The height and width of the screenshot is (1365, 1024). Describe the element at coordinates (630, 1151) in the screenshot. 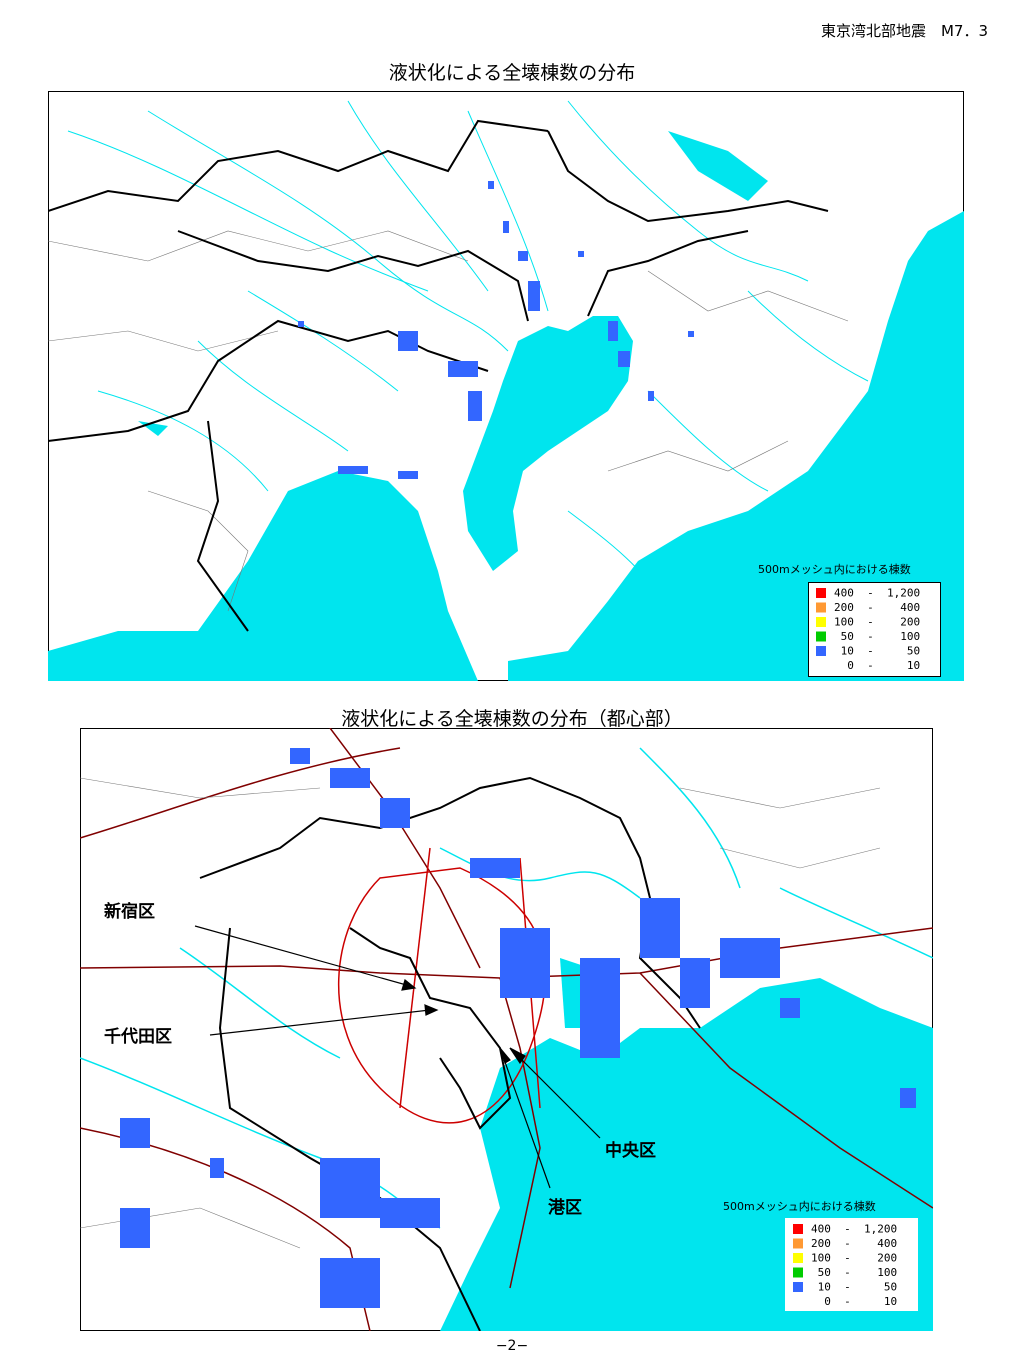

I see `area-label: 中央区` at that location.